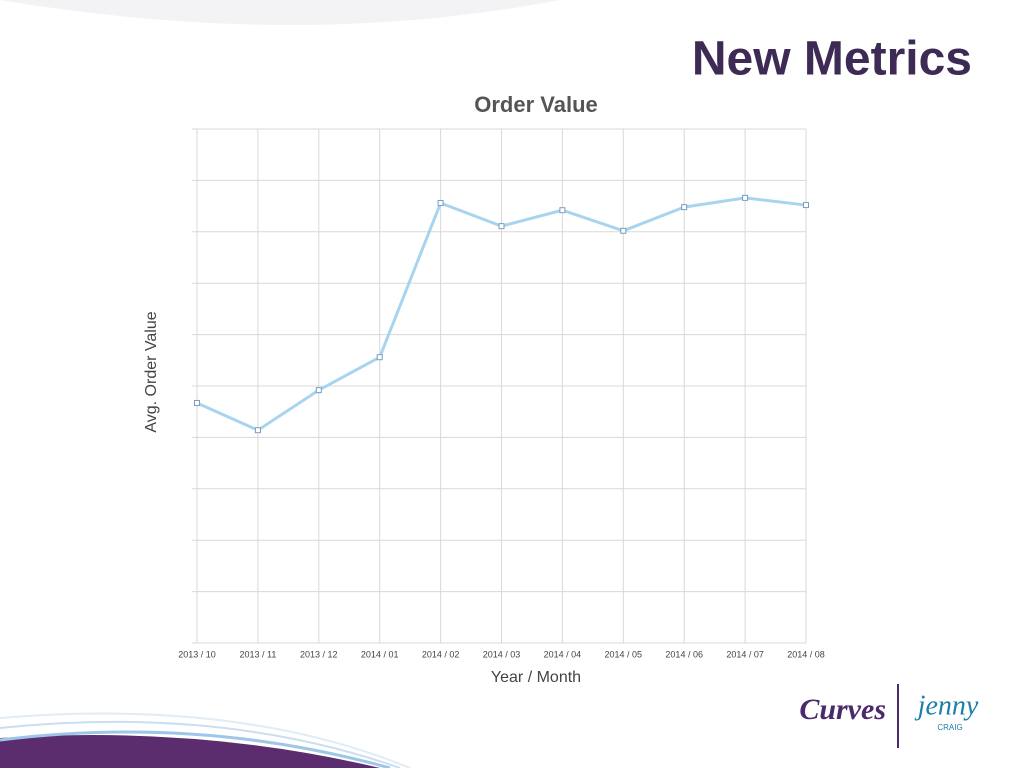 This screenshot has height=768, width=1024. What do you see at coordinates (563, 654) in the screenshot?
I see `x-tick-label: 2014 / 04` at bounding box center [563, 654].